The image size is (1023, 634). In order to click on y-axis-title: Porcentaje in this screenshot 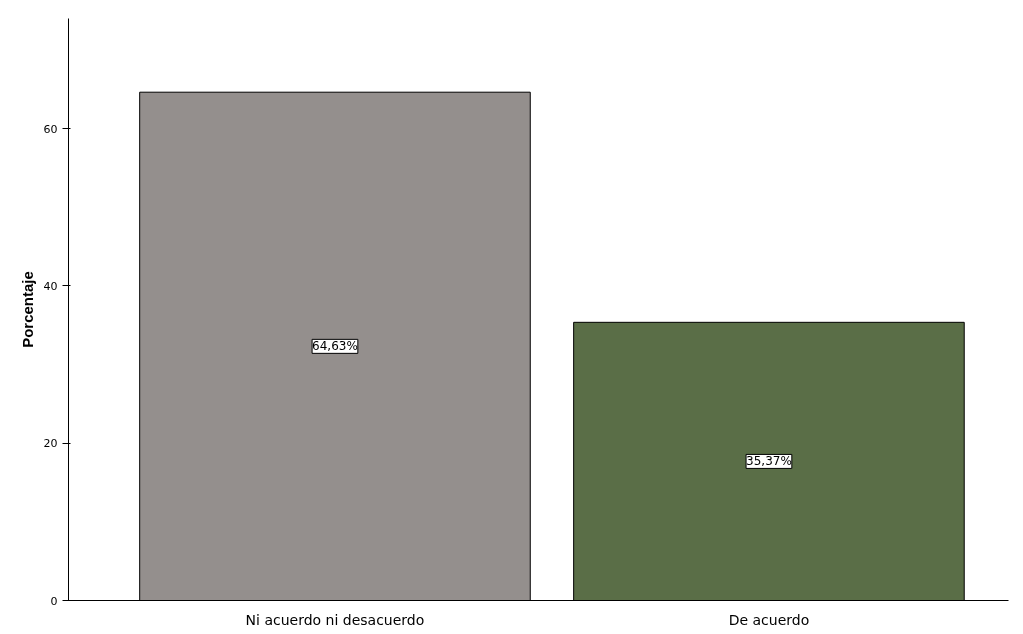, I will do `click(27, 309)`.